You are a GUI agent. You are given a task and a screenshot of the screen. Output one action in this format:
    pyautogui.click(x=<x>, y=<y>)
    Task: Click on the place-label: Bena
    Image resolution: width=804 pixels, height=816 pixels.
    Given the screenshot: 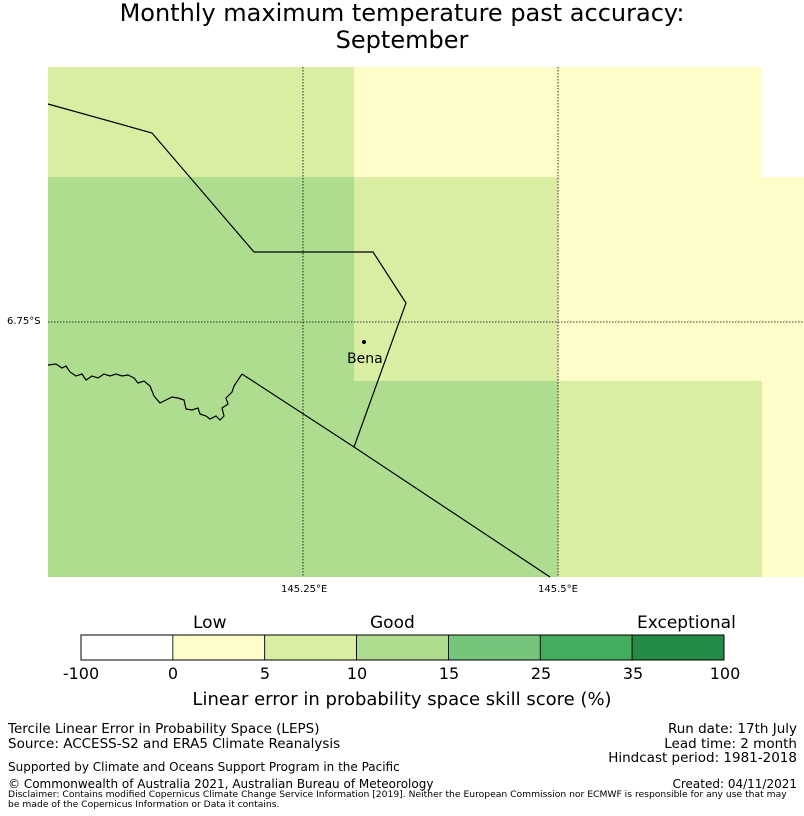 What is the action you would take?
    pyautogui.click(x=365, y=359)
    